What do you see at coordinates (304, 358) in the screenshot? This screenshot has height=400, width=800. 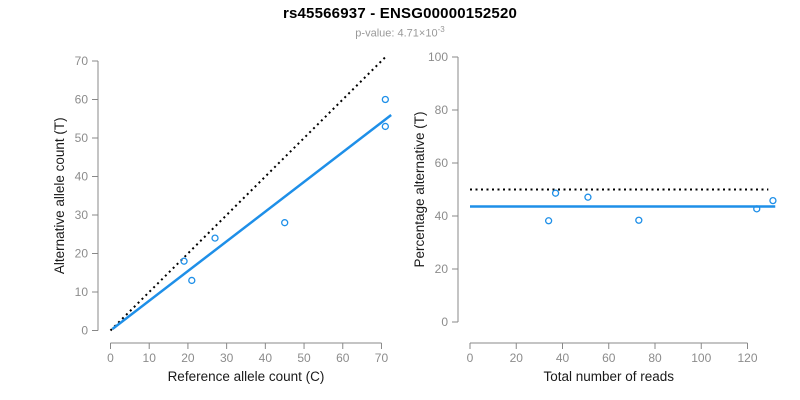 I see `x-tick-label: 50` at bounding box center [304, 358].